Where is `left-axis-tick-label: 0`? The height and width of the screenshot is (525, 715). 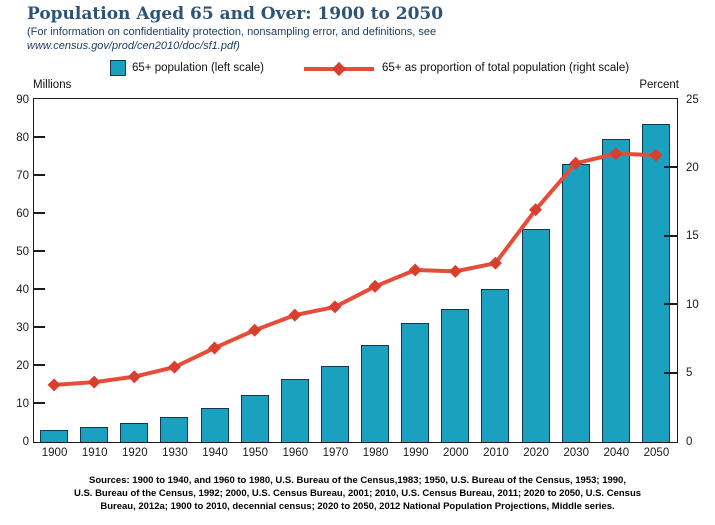 left-axis-tick-label: 0 is located at coordinates (25, 441).